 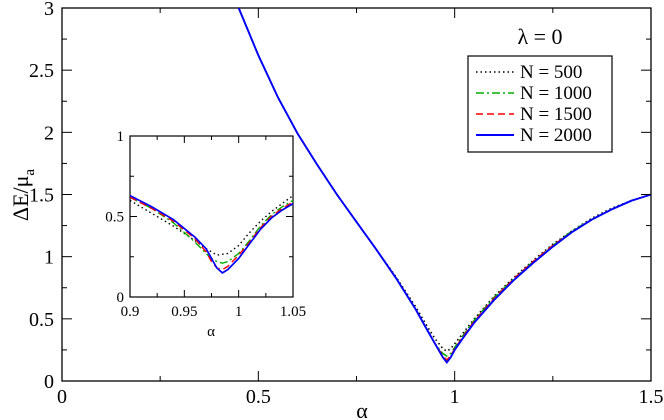 What do you see at coordinates (293, 312) in the screenshot?
I see `inset-x-tick-label-3: 1.05` at bounding box center [293, 312].